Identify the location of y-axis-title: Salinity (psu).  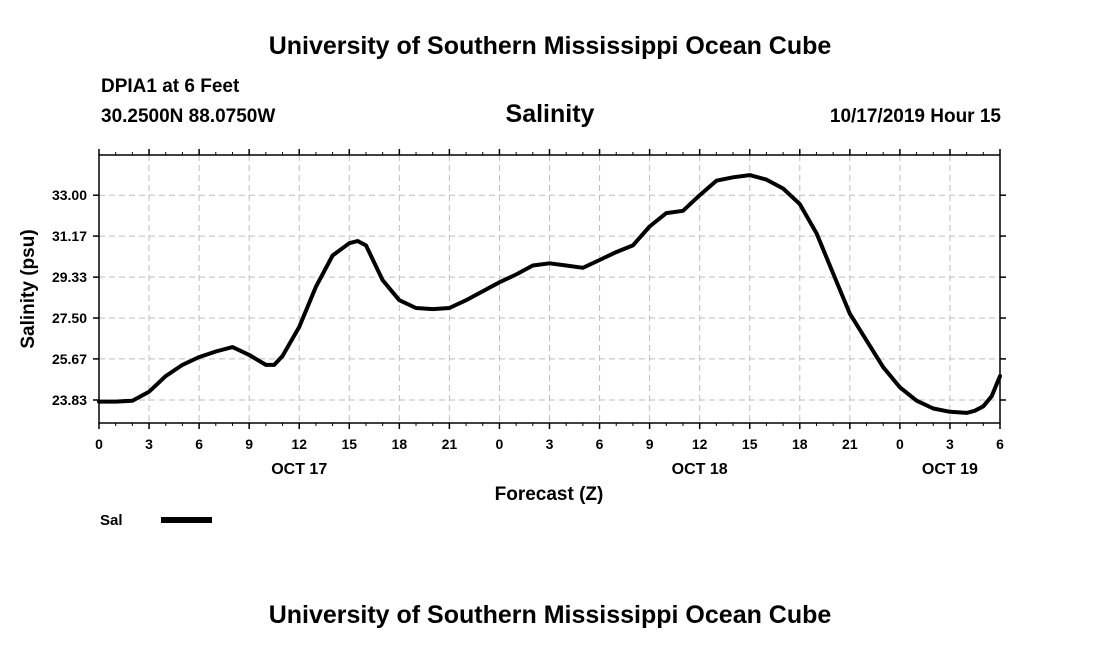
(28, 288).